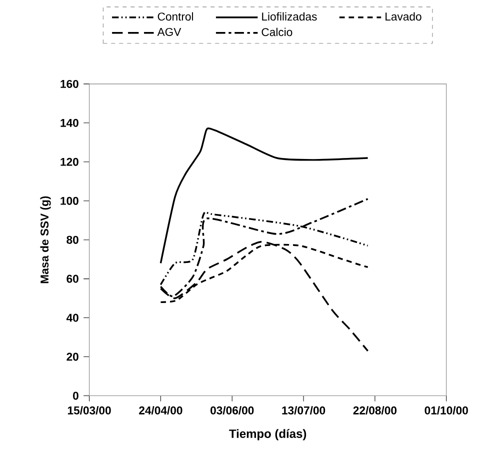 The width and height of the screenshot is (485, 472). I want to click on legend-label: Calcio, so click(277, 32).